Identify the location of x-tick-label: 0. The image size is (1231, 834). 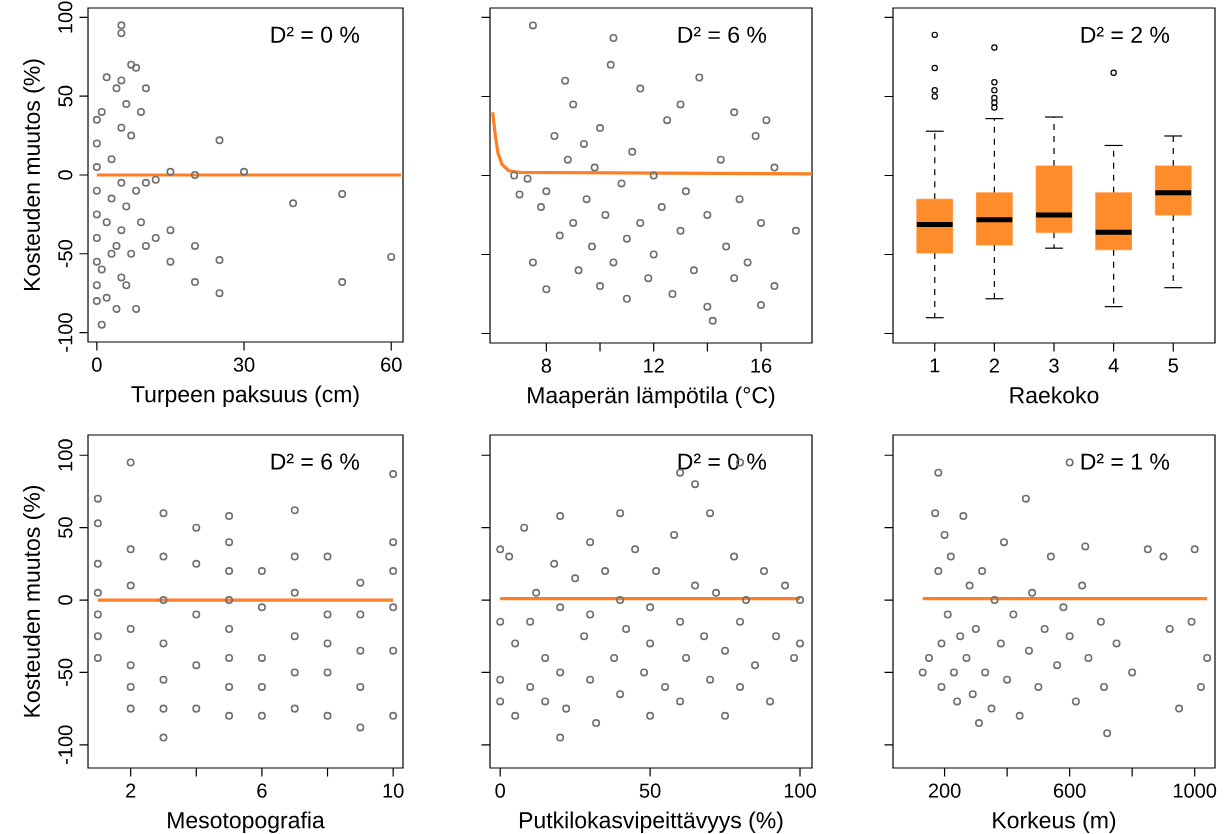
(500, 790).